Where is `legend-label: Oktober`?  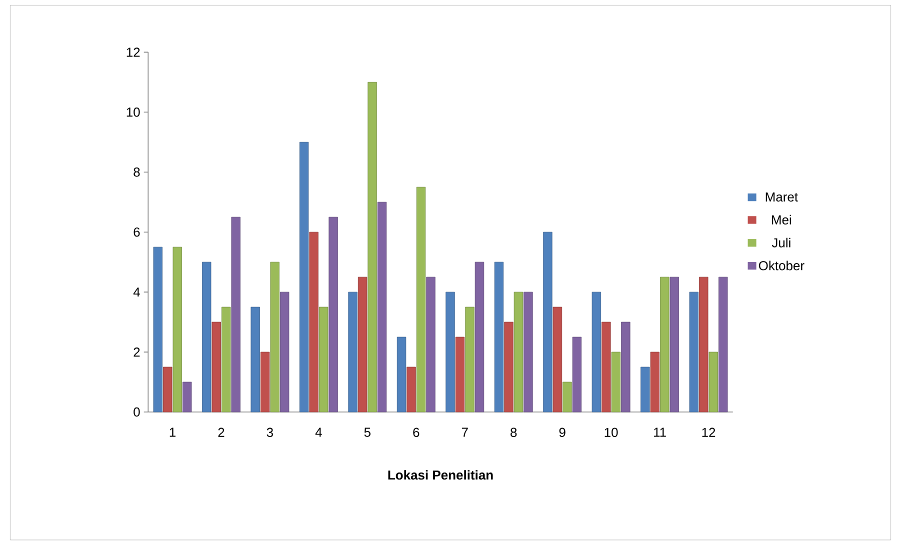 legend-label: Oktober is located at coordinates (781, 265).